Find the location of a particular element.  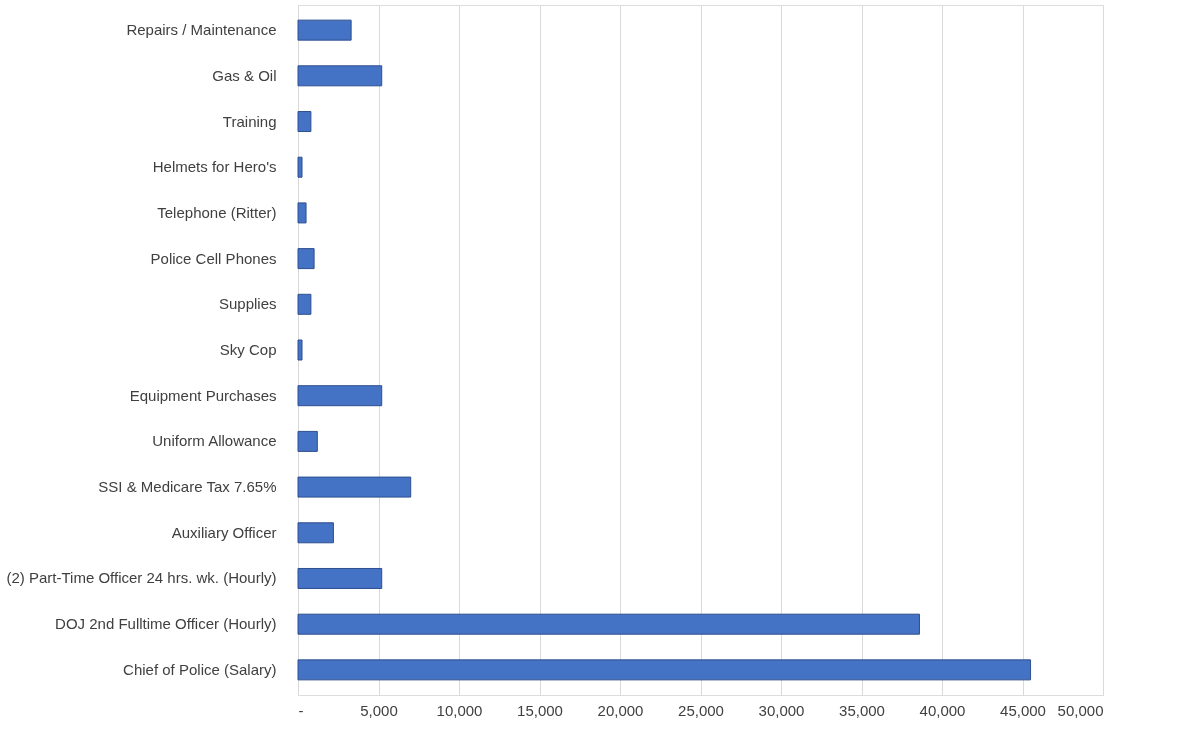

y-tick-label: SSI & Medicare Tax 7.65% is located at coordinates (187, 487).